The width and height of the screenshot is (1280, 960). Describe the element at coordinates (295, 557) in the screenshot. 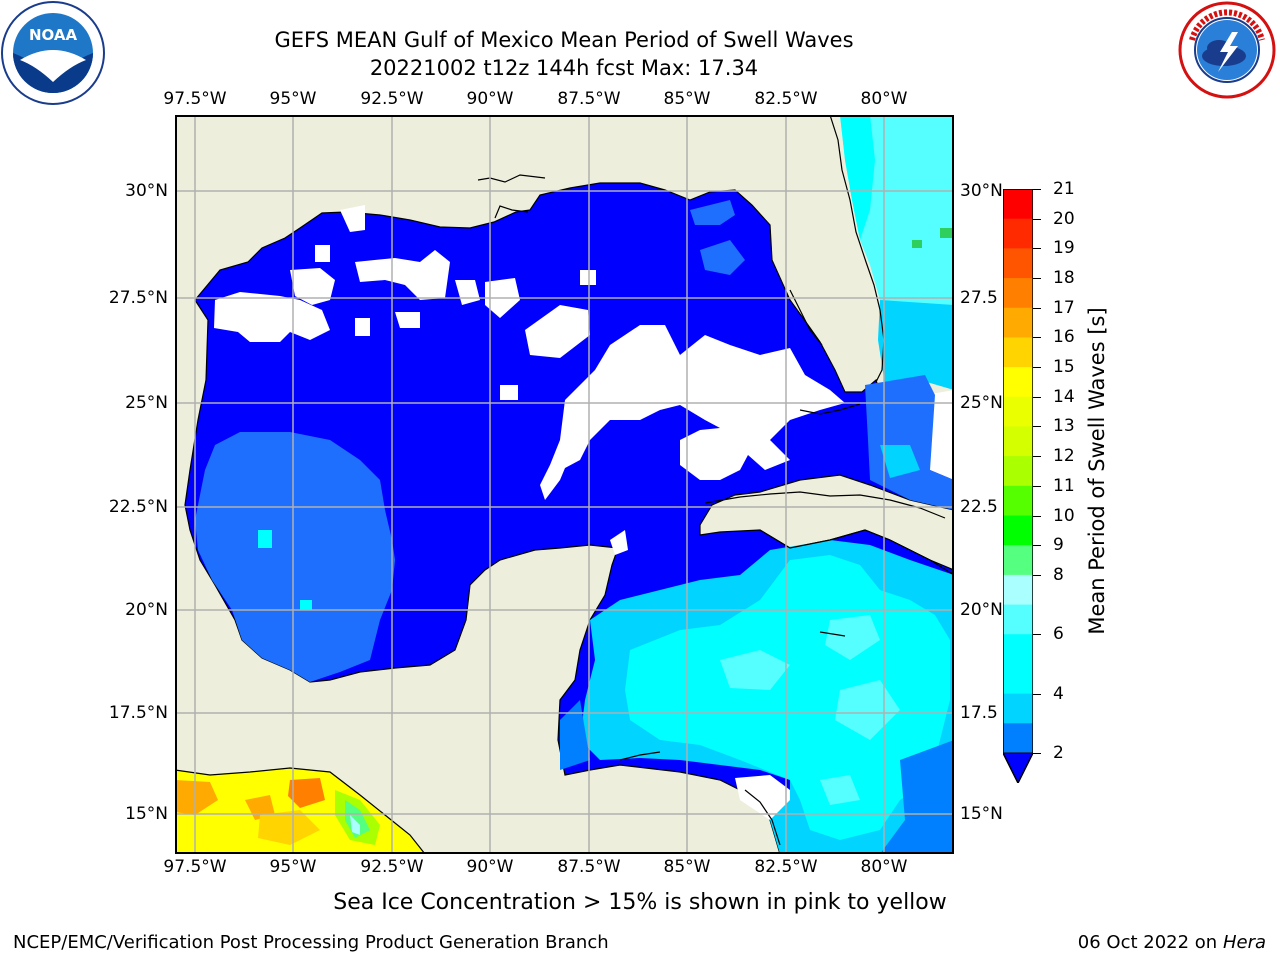

I see `western-gulf-region` at that location.